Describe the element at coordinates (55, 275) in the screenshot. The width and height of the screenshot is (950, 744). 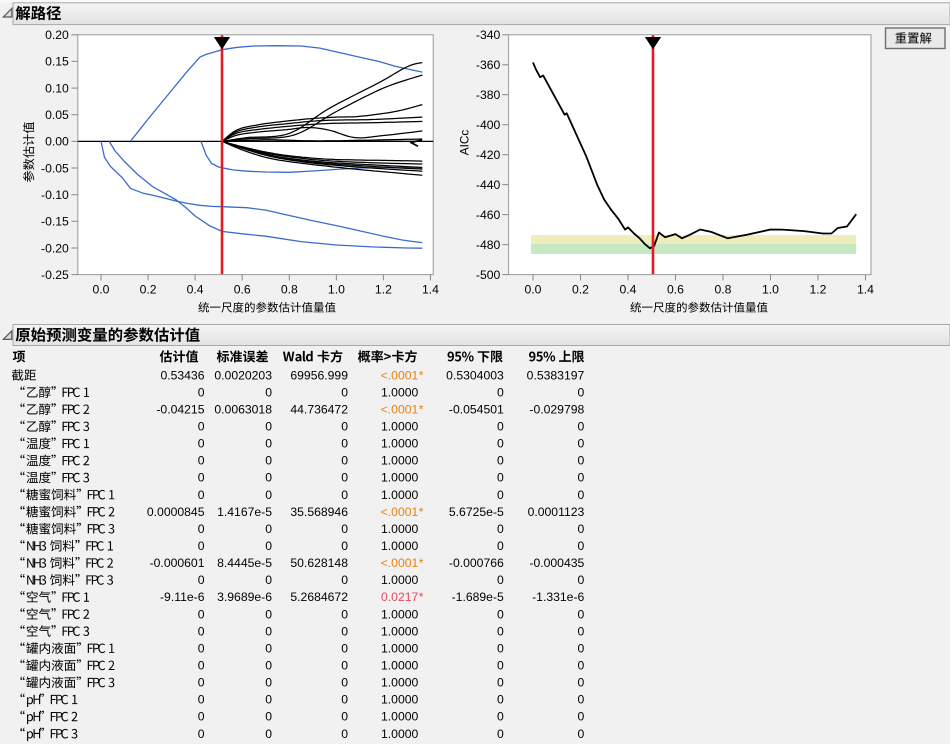
I see `svg-text: -0.25` at that location.